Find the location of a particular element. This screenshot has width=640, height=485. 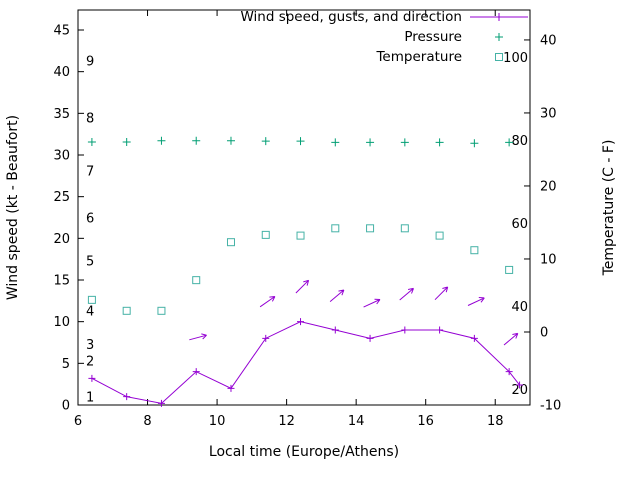

chart-text: 35 is located at coordinates (61, 114).